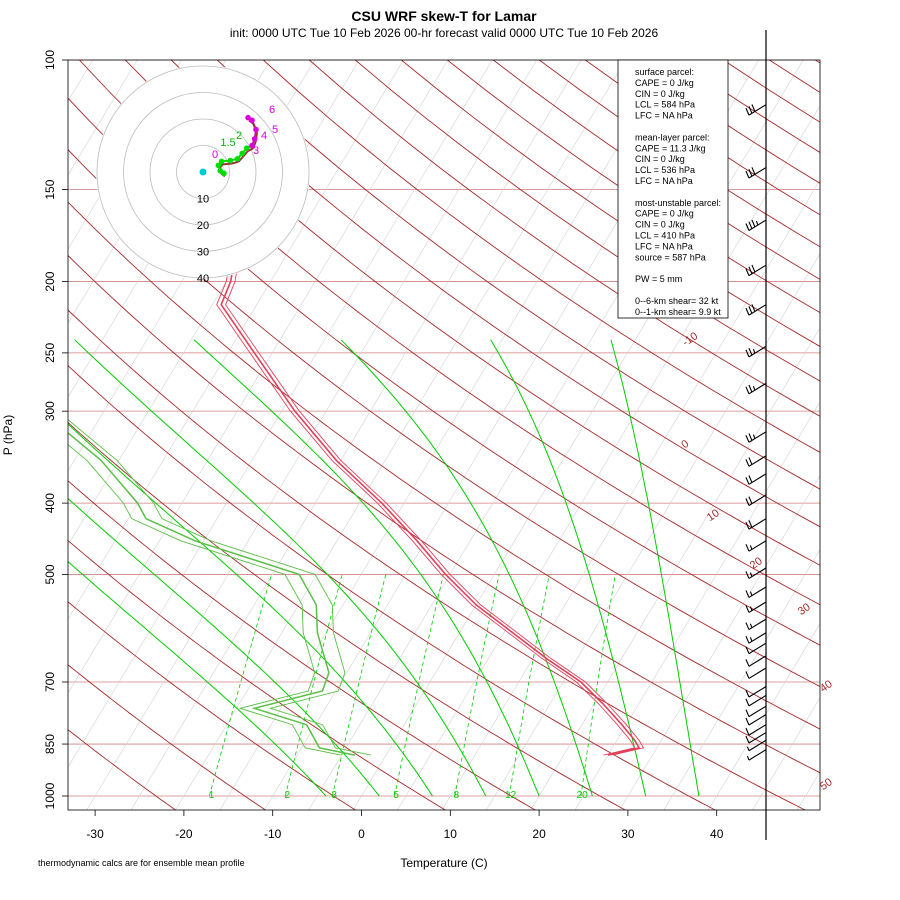  Describe the element at coordinates (670, 257) in the screenshot. I see `parcel-stat-line: source = 587 hPa` at that location.